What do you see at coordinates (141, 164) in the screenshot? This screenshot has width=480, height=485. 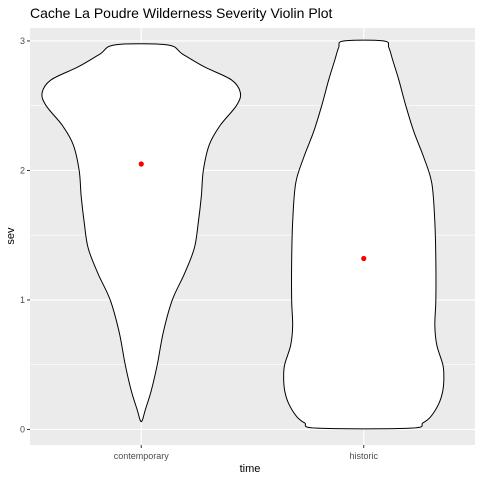 I see `mean-point-contemporary` at bounding box center [141, 164].